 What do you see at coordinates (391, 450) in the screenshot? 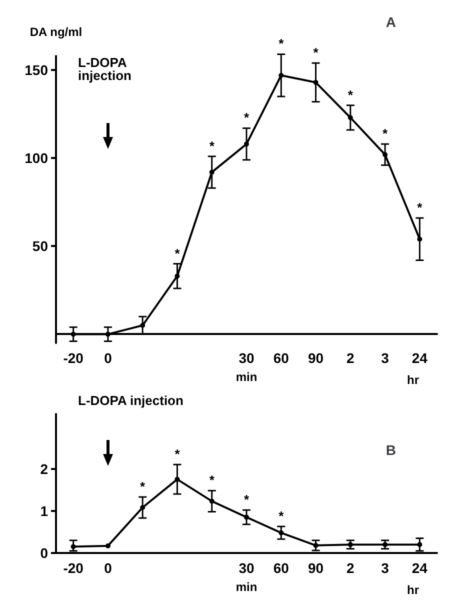
I see `text: B` at bounding box center [391, 450].